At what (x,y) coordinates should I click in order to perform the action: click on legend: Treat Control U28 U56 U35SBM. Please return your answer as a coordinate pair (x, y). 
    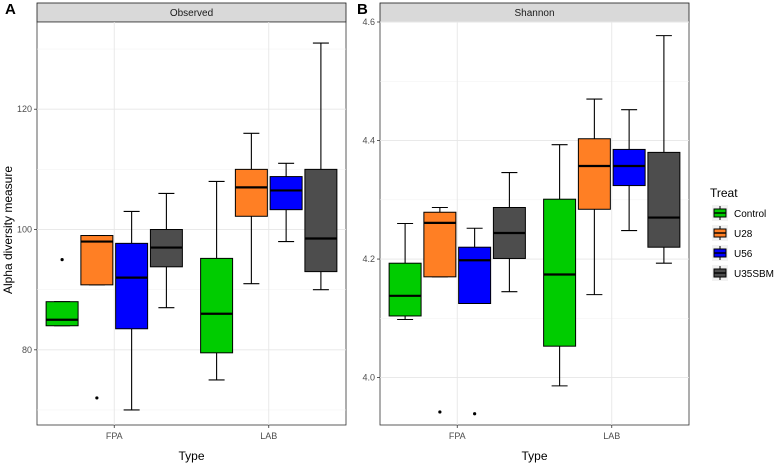
    Looking at the image, I should click on (742, 233).